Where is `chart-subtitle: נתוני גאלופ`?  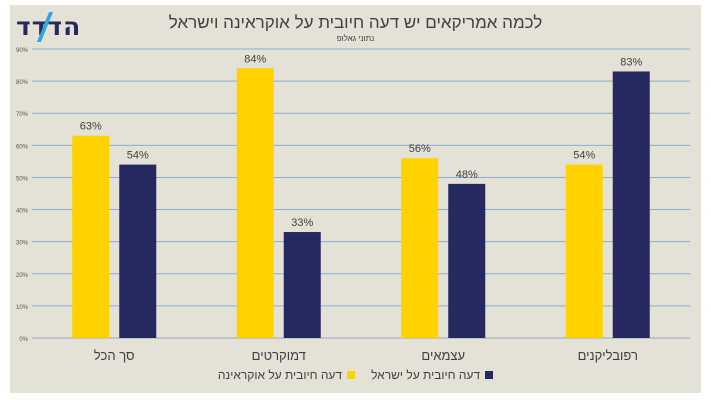
chart-subtitle: נתוני גאלופ is located at coordinates (355, 38).